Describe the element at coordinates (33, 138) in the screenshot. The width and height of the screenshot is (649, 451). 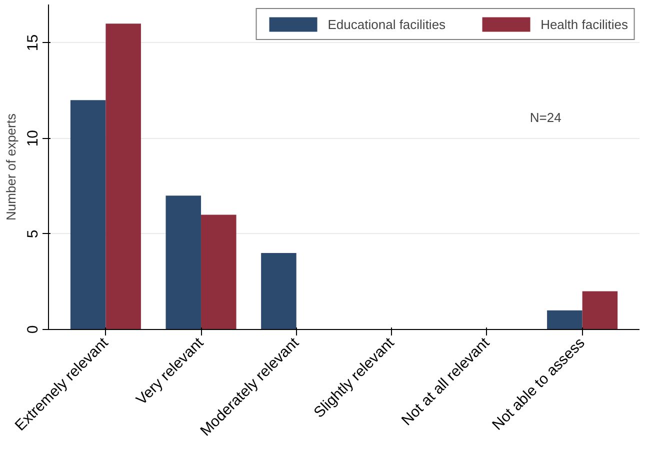
I see `y-tick-label: 10` at that location.